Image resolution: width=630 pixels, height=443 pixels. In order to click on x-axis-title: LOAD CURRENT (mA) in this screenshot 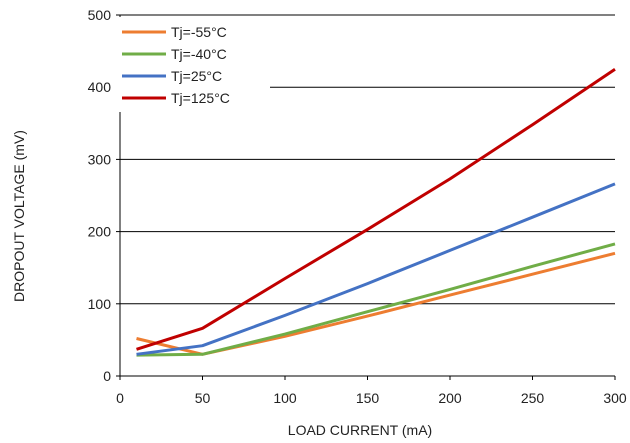, I will do `click(360, 430)`.